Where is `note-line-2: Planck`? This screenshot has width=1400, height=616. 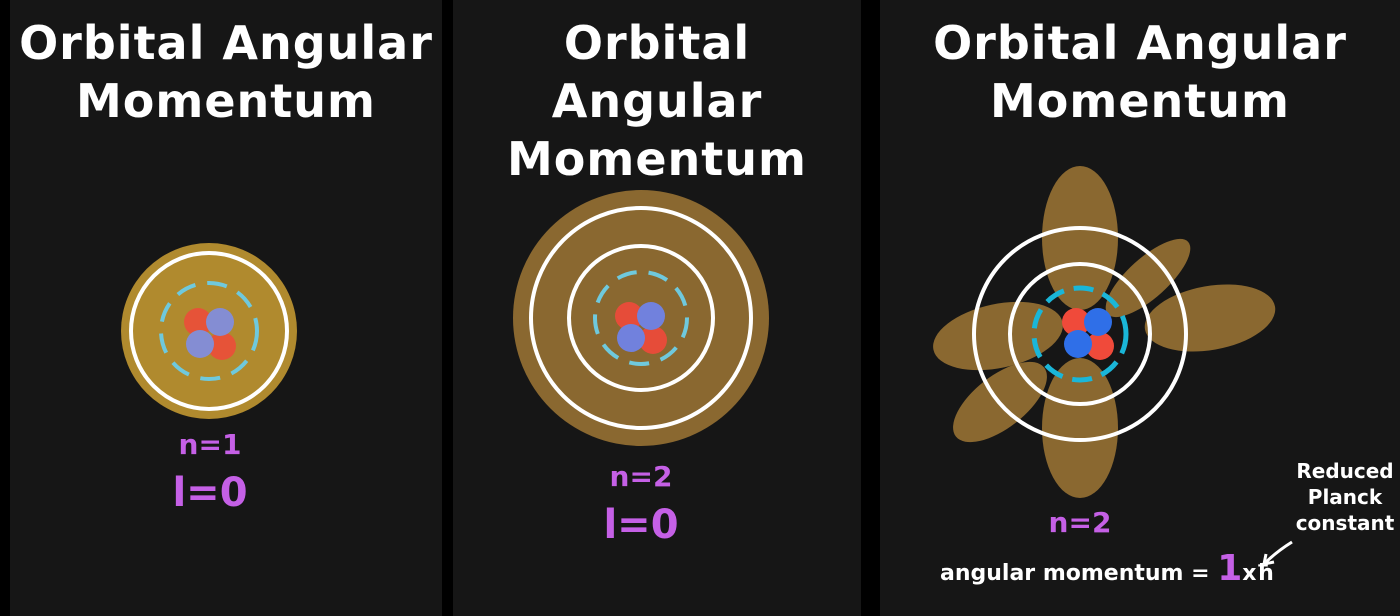 note-line-2: Planck is located at coordinates (1345, 497).